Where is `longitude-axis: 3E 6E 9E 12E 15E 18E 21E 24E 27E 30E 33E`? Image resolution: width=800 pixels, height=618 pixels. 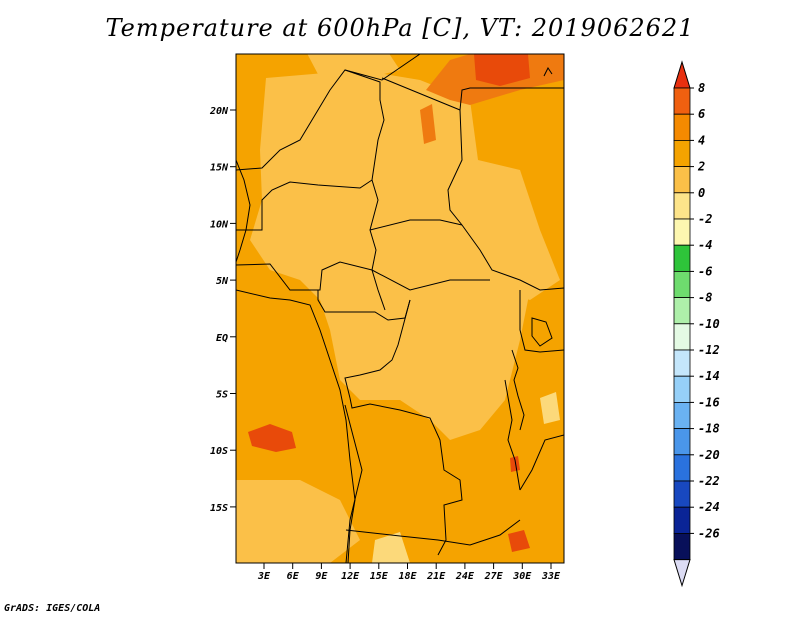 longitude-axis: 3E 6E 9E 12E 15E 18E 21E 24E 27E 30E 33E is located at coordinates (409, 572).